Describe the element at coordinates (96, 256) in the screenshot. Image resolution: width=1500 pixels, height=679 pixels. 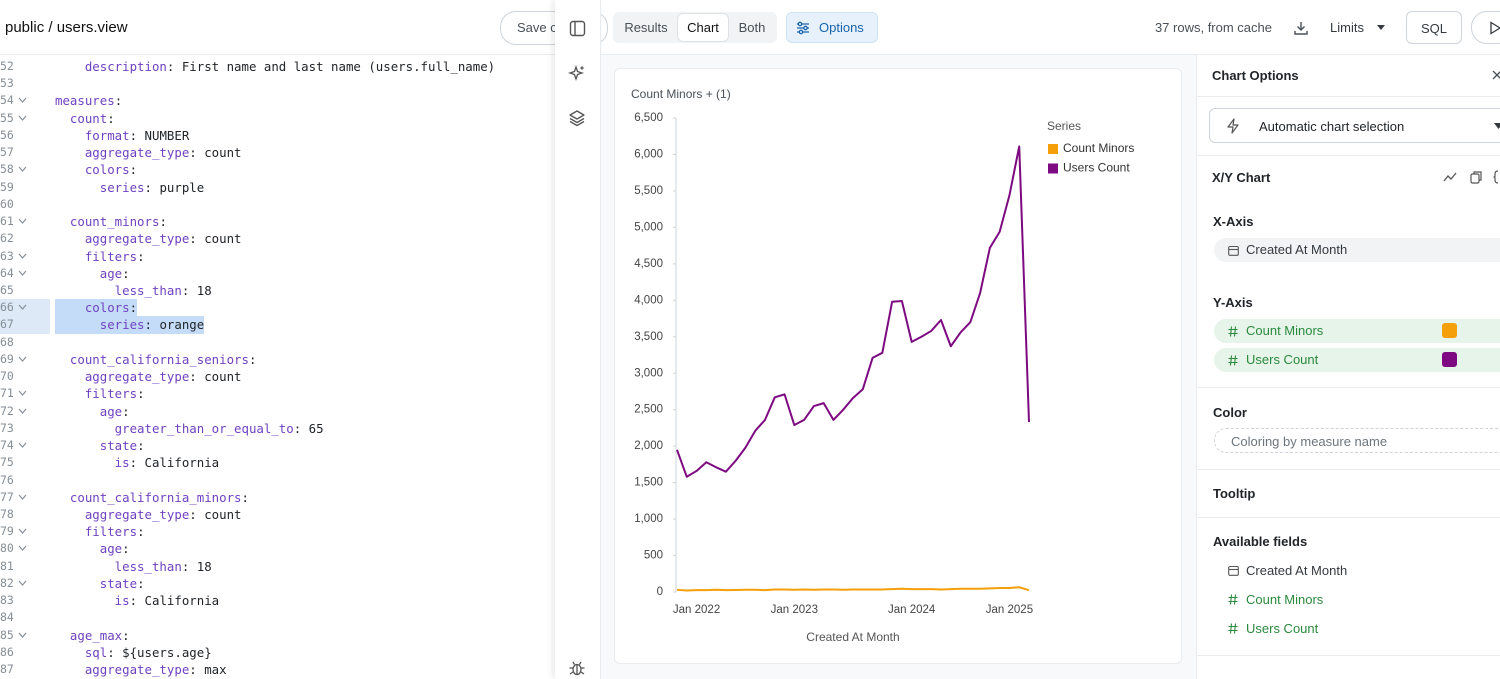
I see `code-key: filters` at that location.